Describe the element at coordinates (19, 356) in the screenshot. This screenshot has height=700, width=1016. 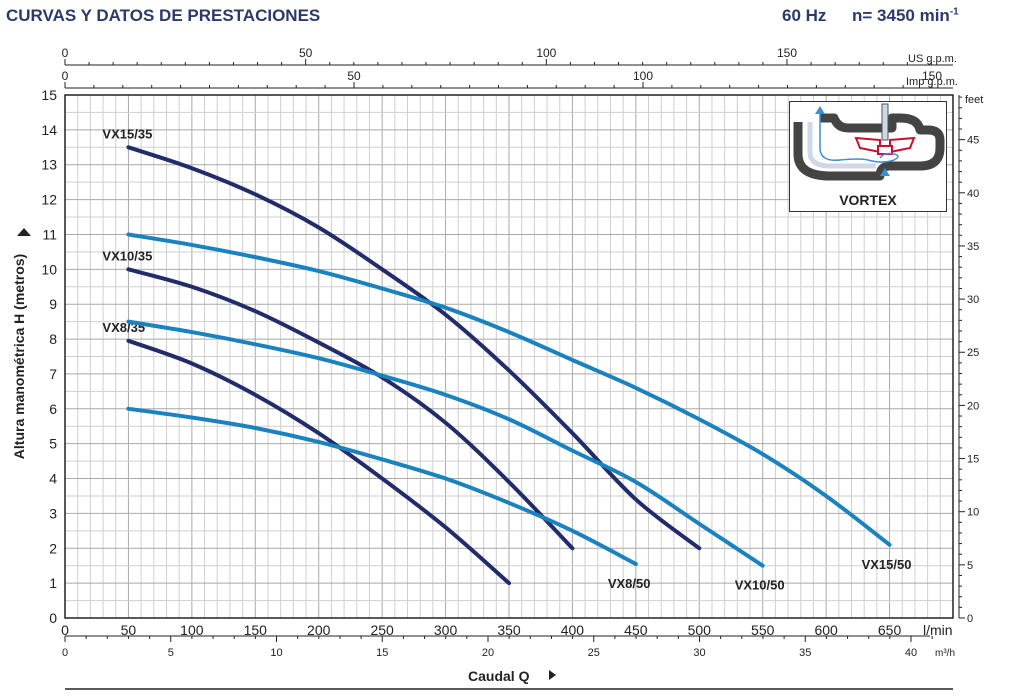
I see `y-axis-title: Altura manométrica H (metros)` at that location.